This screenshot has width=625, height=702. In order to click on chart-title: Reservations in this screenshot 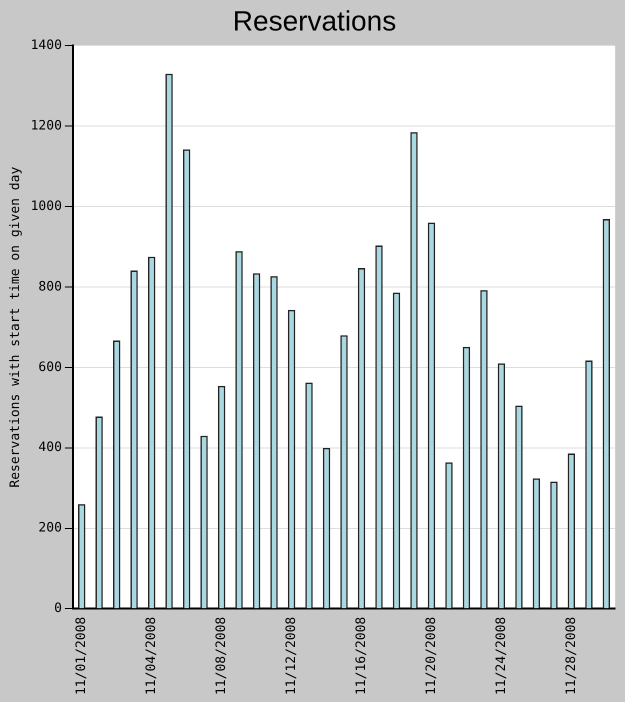, I will do `click(314, 21)`.